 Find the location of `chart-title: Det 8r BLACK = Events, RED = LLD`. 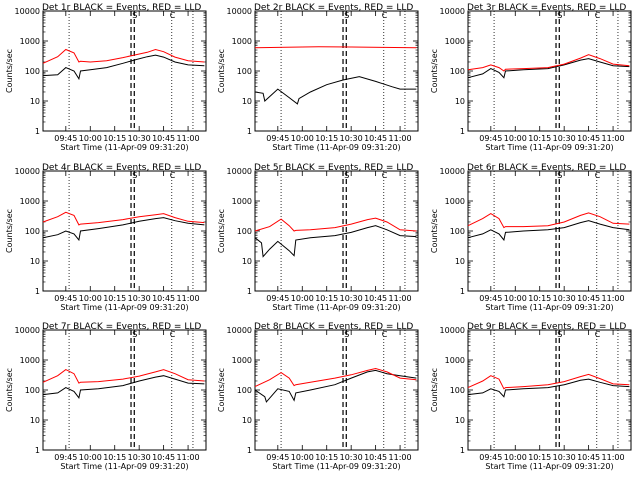

chart-title: Det 8r BLACK = Events, RED = LLD is located at coordinates (333, 327).